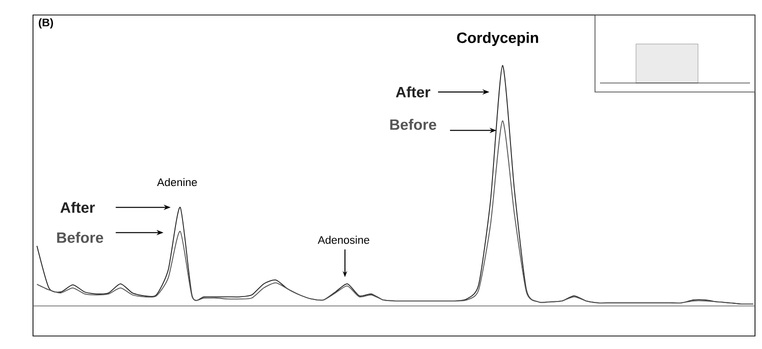  What do you see at coordinates (45, 23) in the screenshot?
I see `text: (B)` at bounding box center [45, 23].